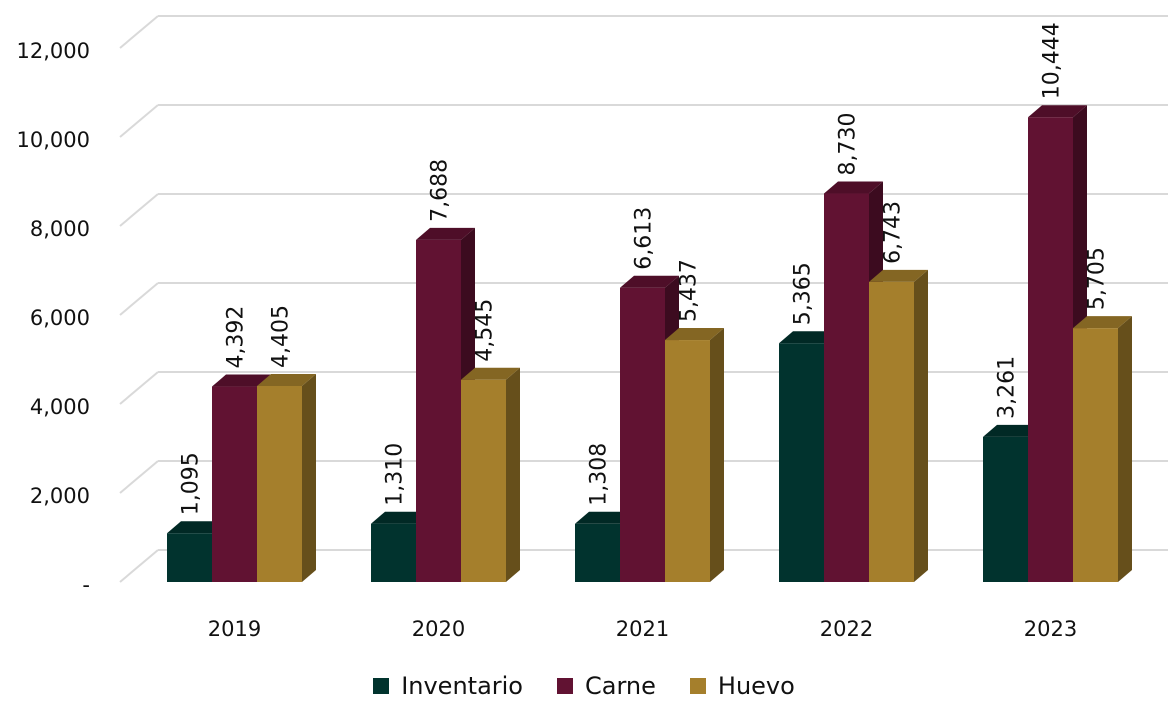 This screenshot has width=1168, height=704. What do you see at coordinates (1125, 449) in the screenshot?
I see `bar-huevo-2023-side` at bounding box center [1125, 449].